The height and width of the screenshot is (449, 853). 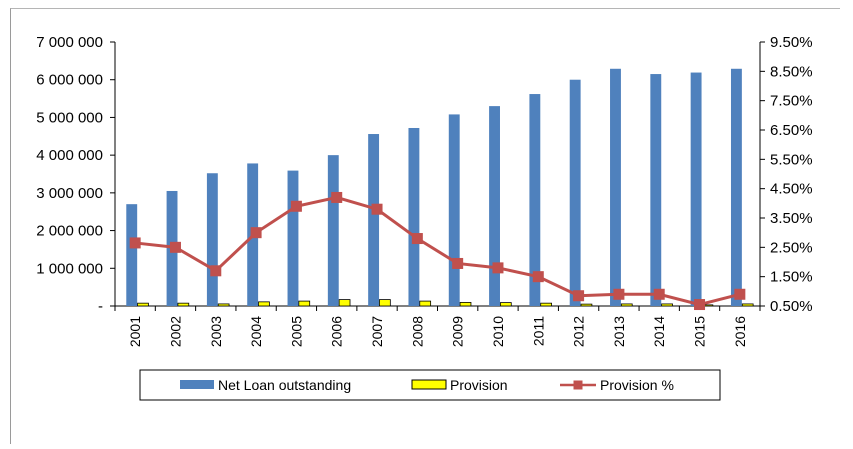 What do you see at coordinates (458, 331) in the screenshot?
I see `x-tick-label-2009: 2009` at bounding box center [458, 331].